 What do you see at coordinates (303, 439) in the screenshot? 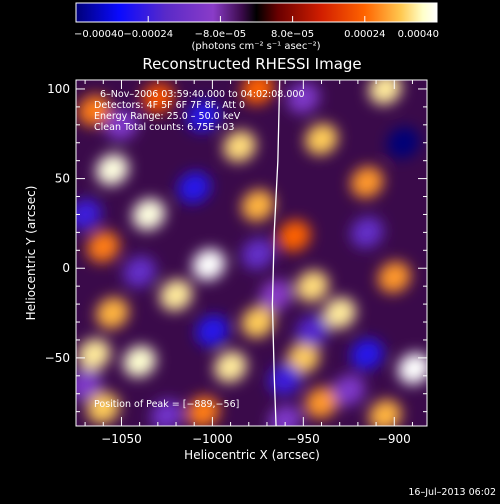
I see `x-tick-label: −950` at bounding box center [303, 439].